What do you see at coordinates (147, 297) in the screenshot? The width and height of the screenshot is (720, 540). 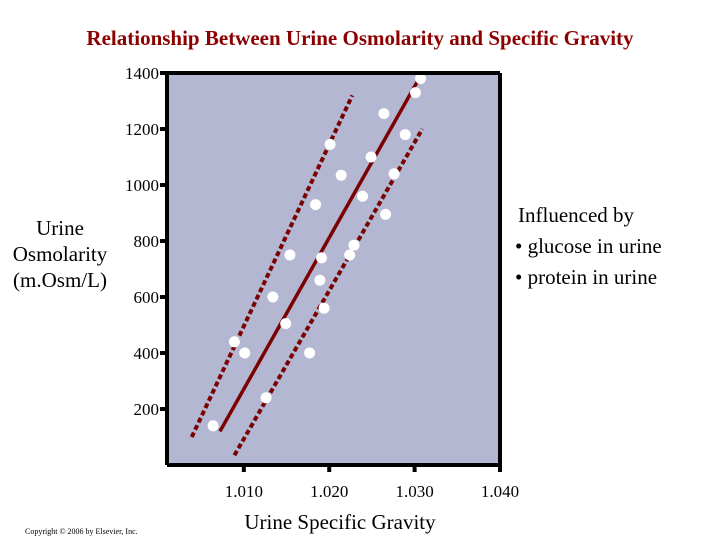 I see `y-tick-label: 600` at bounding box center [147, 297].